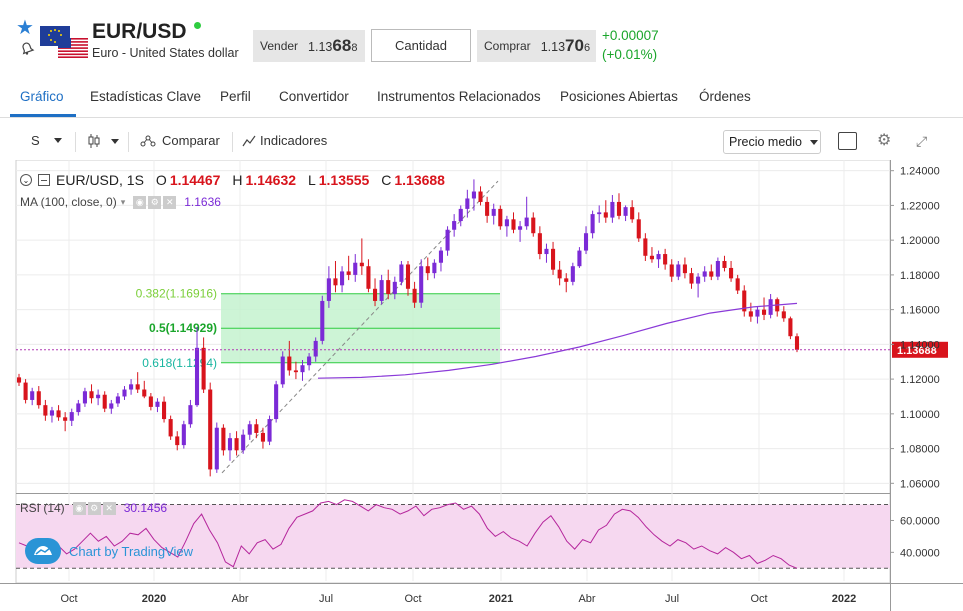  What do you see at coordinates (920, 450) in the screenshot?
I see `price-tick-label: 1.08000` at bounding box center [920, 450].